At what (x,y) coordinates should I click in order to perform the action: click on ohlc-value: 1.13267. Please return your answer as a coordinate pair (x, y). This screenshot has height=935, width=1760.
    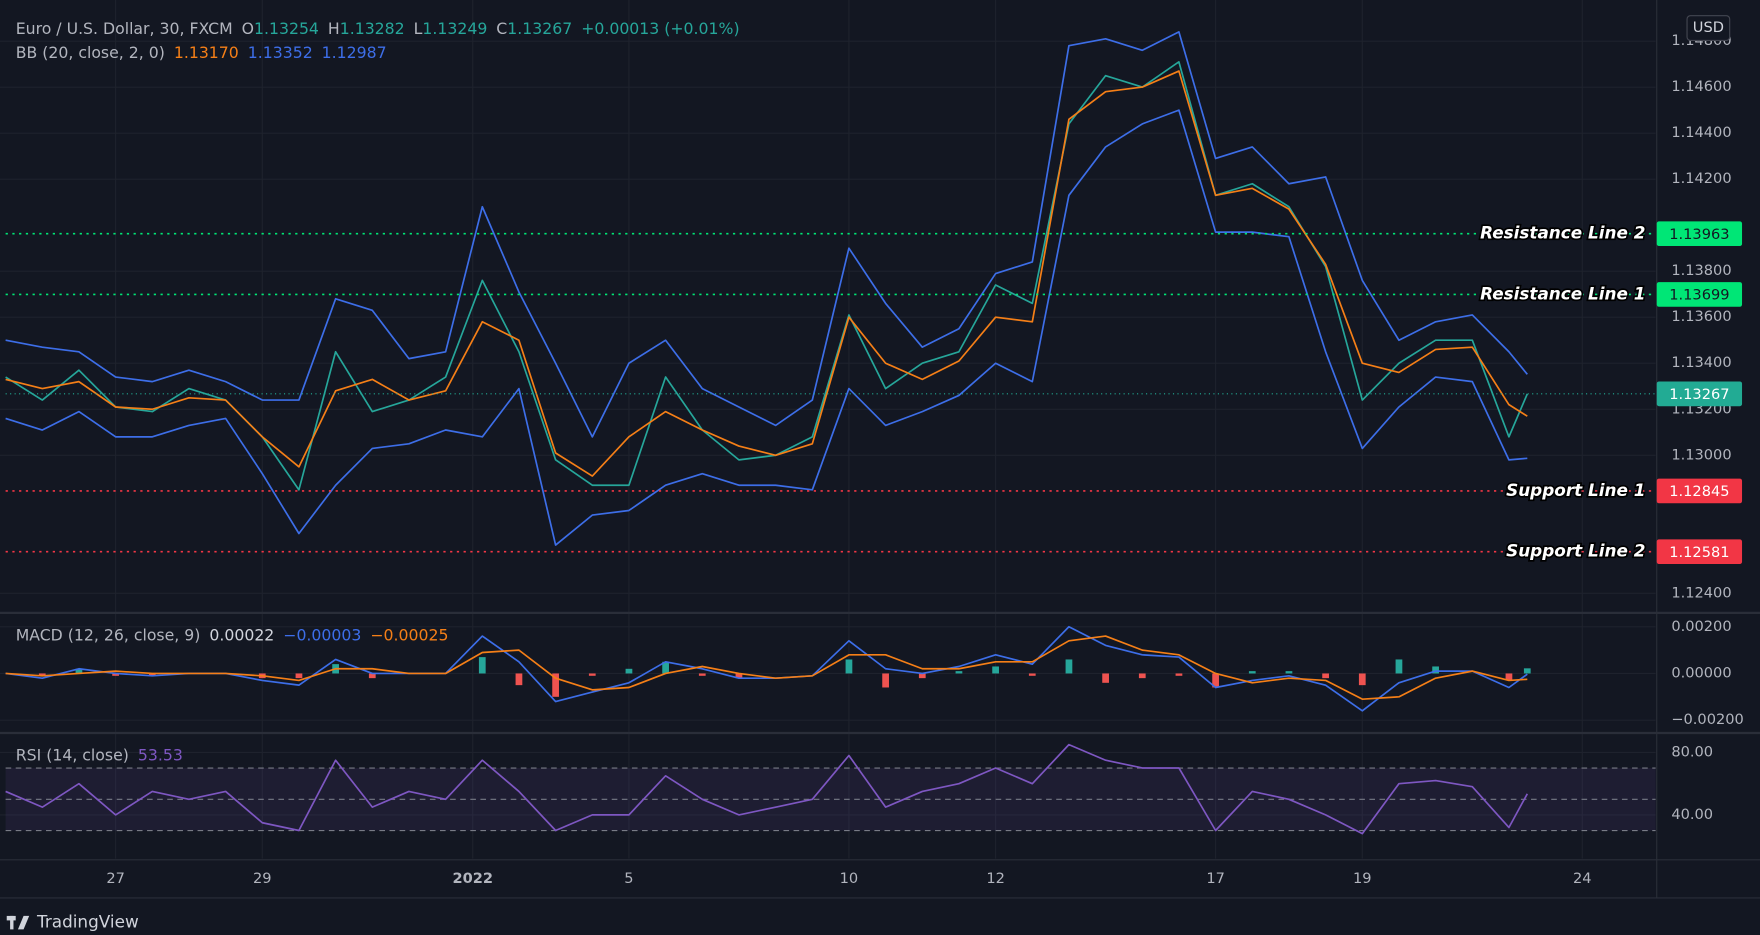
    Looking at the image, I should click on (539, 28).